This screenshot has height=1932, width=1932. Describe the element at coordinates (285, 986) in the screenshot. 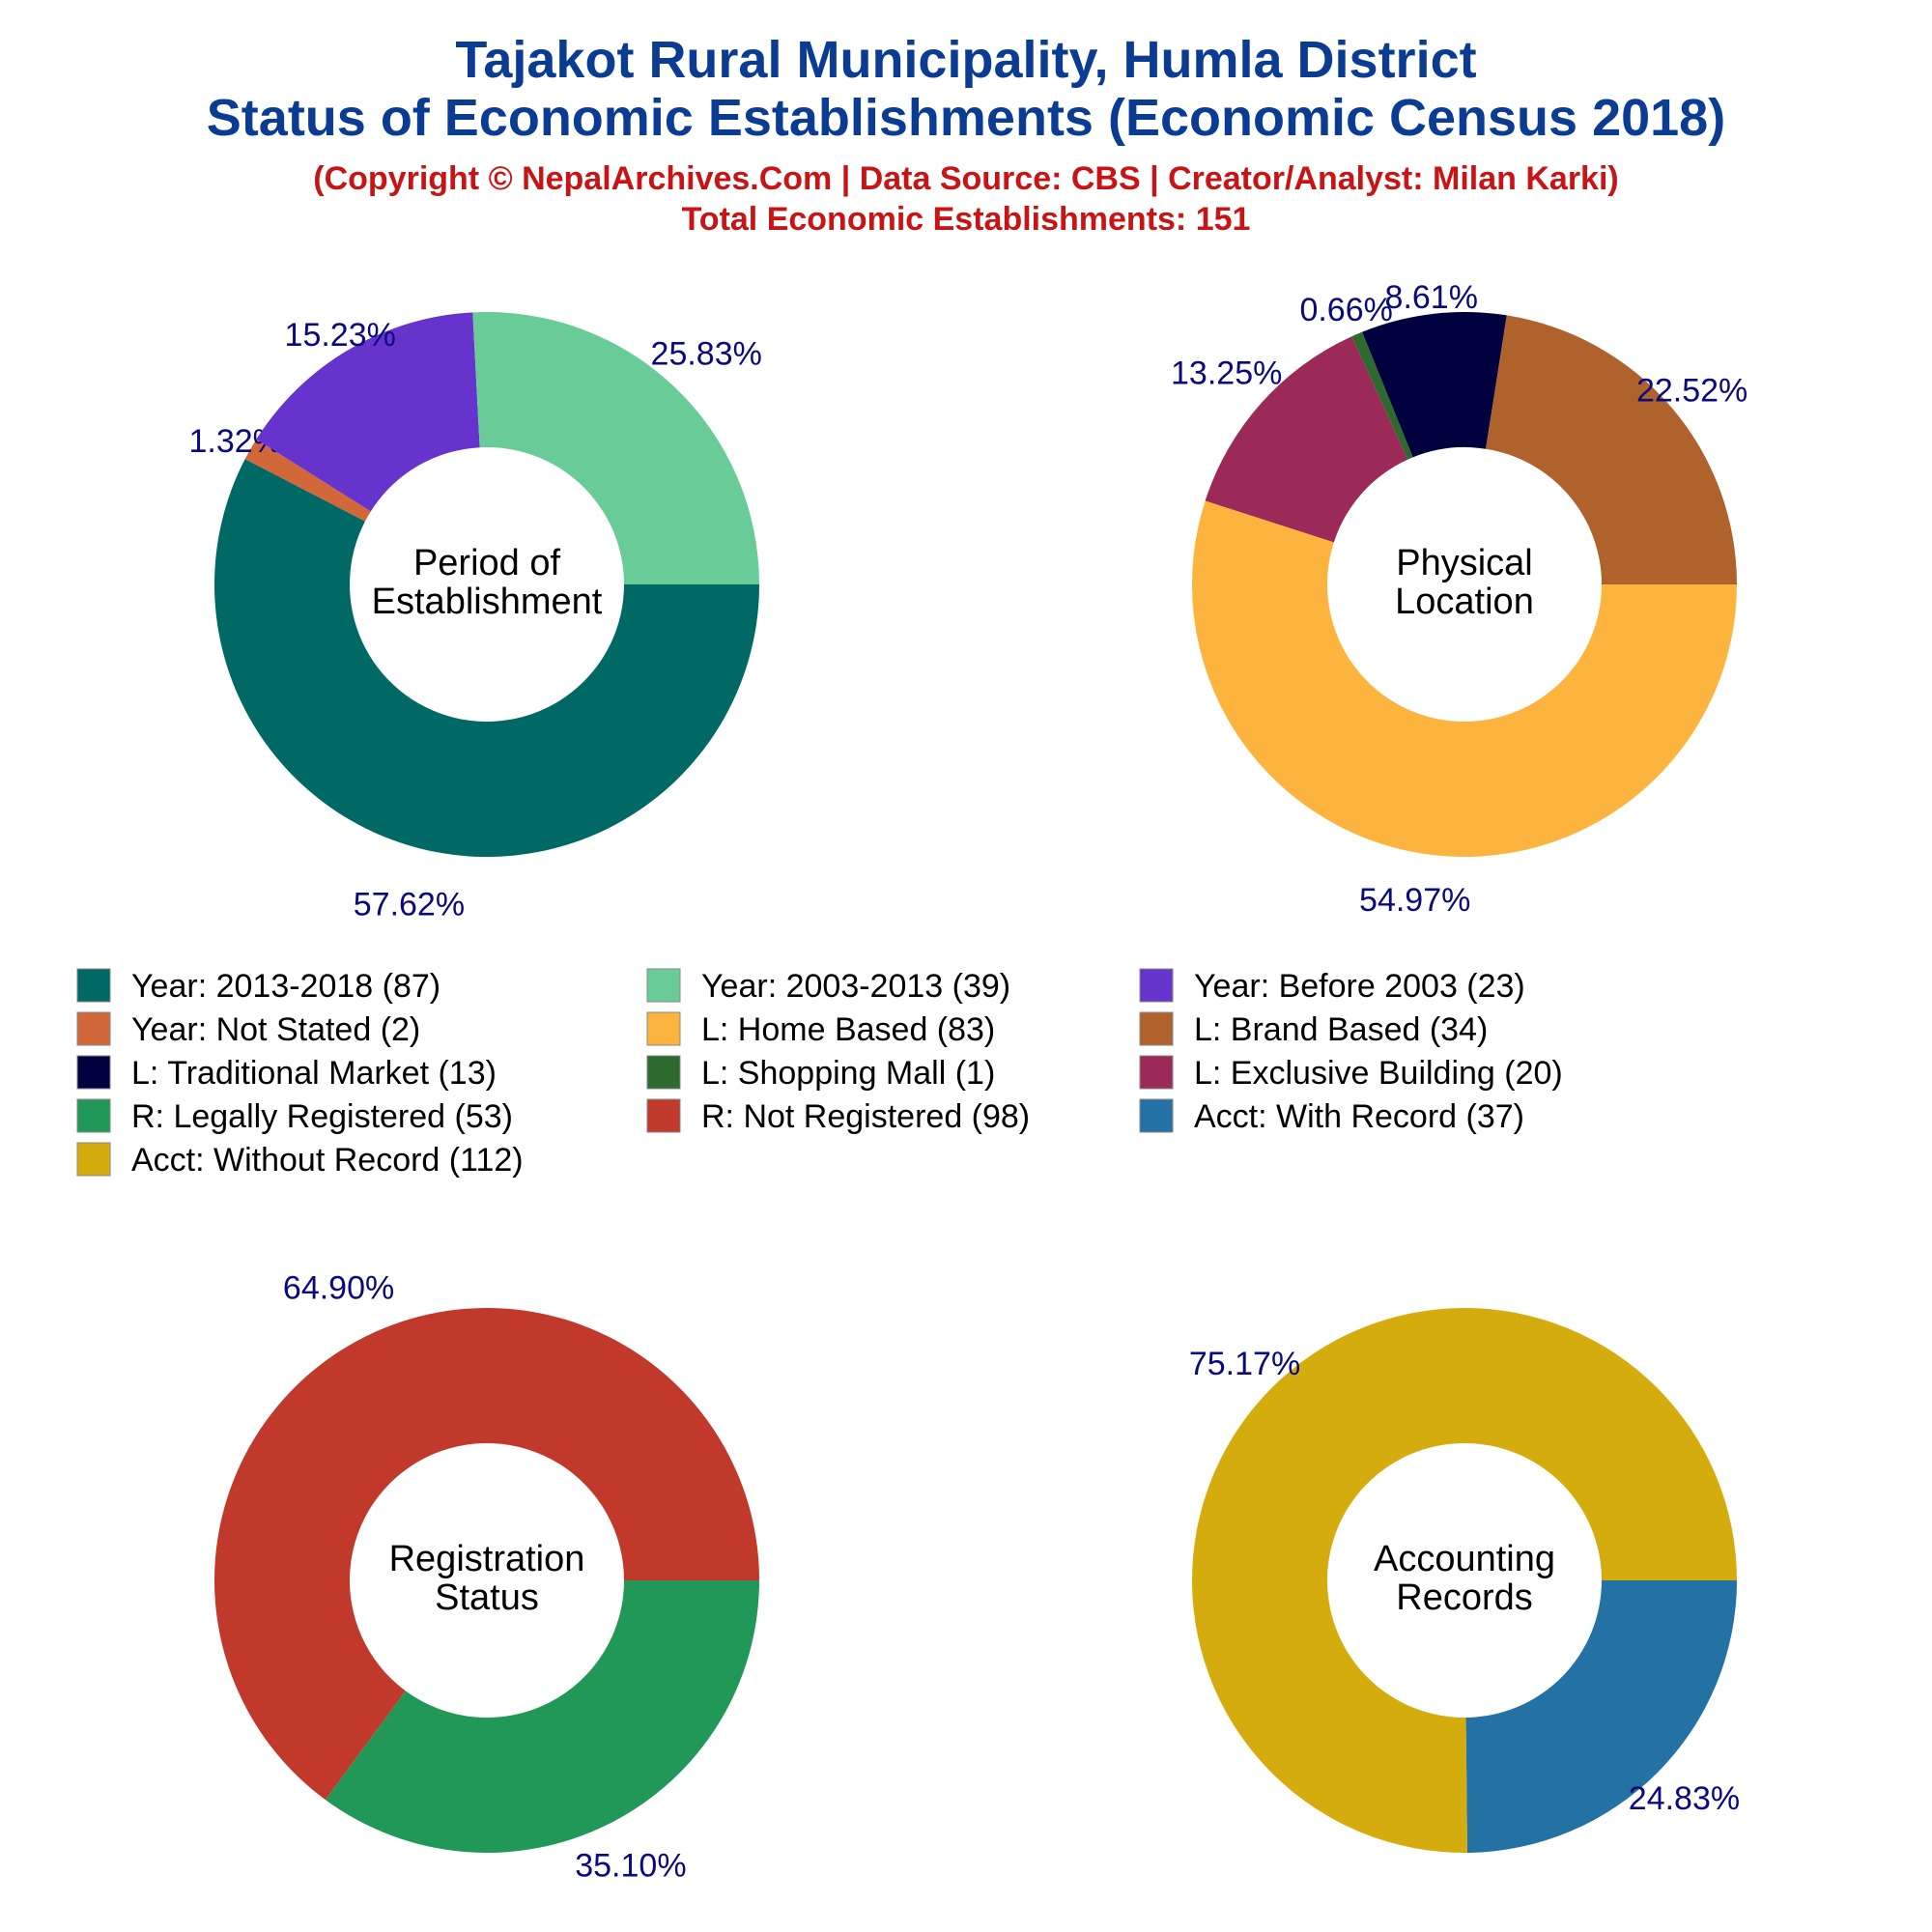

I see `legend-label-1: Year: 2013-2018 (87)` at that location.